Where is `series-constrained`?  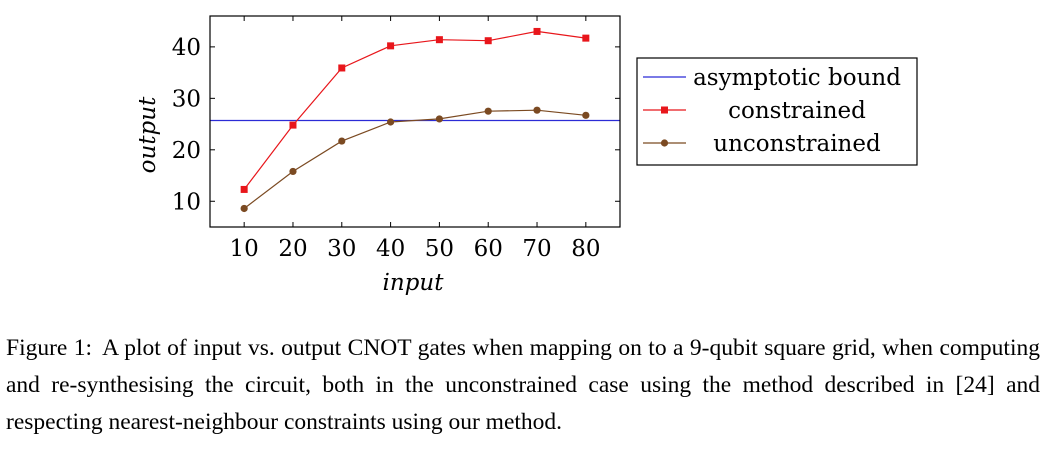
series-constrained is located at coordinates (415, 110).